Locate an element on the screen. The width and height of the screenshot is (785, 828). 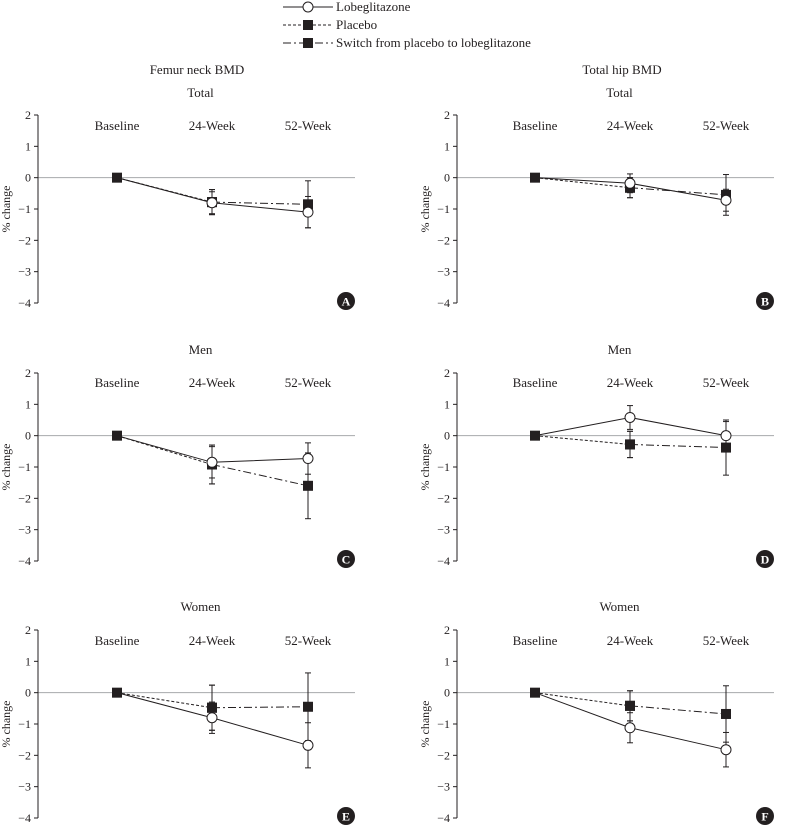
legend-item-switch: Switch from placebo to lobeglitazone is located at coordinates (407, 42).